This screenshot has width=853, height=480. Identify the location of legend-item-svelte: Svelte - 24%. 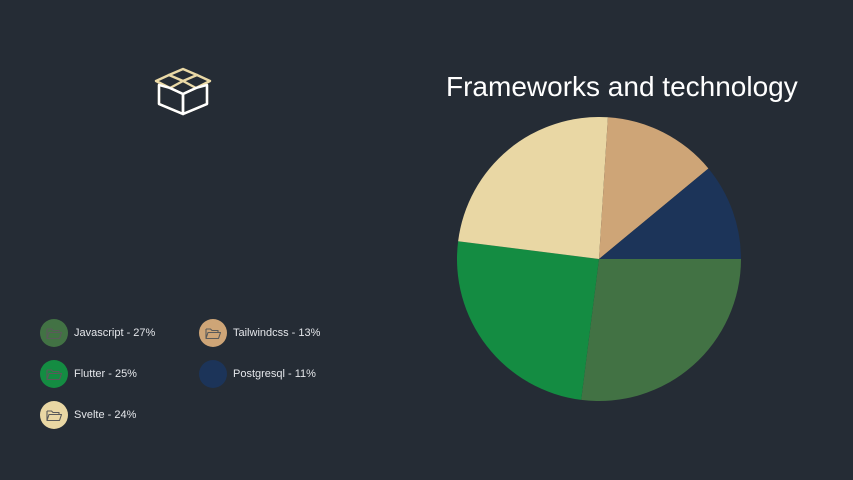
(88, 415).